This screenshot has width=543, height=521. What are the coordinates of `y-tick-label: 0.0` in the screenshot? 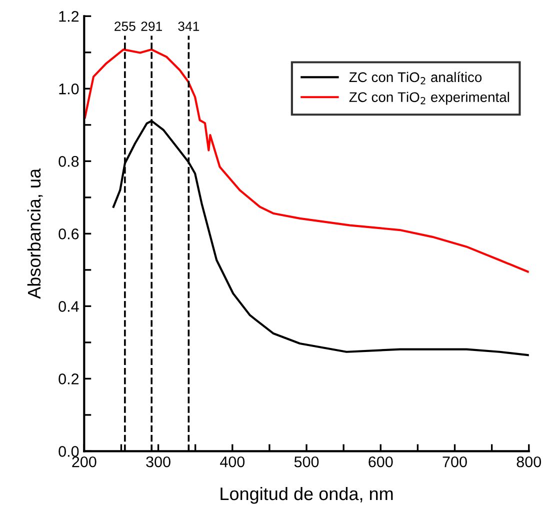 It's located at (68, 451).